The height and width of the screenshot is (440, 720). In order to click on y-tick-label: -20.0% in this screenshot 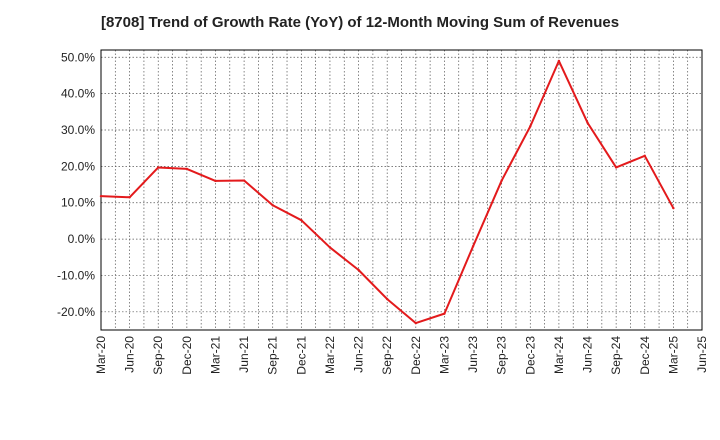, I will do `click(76, 312)`.